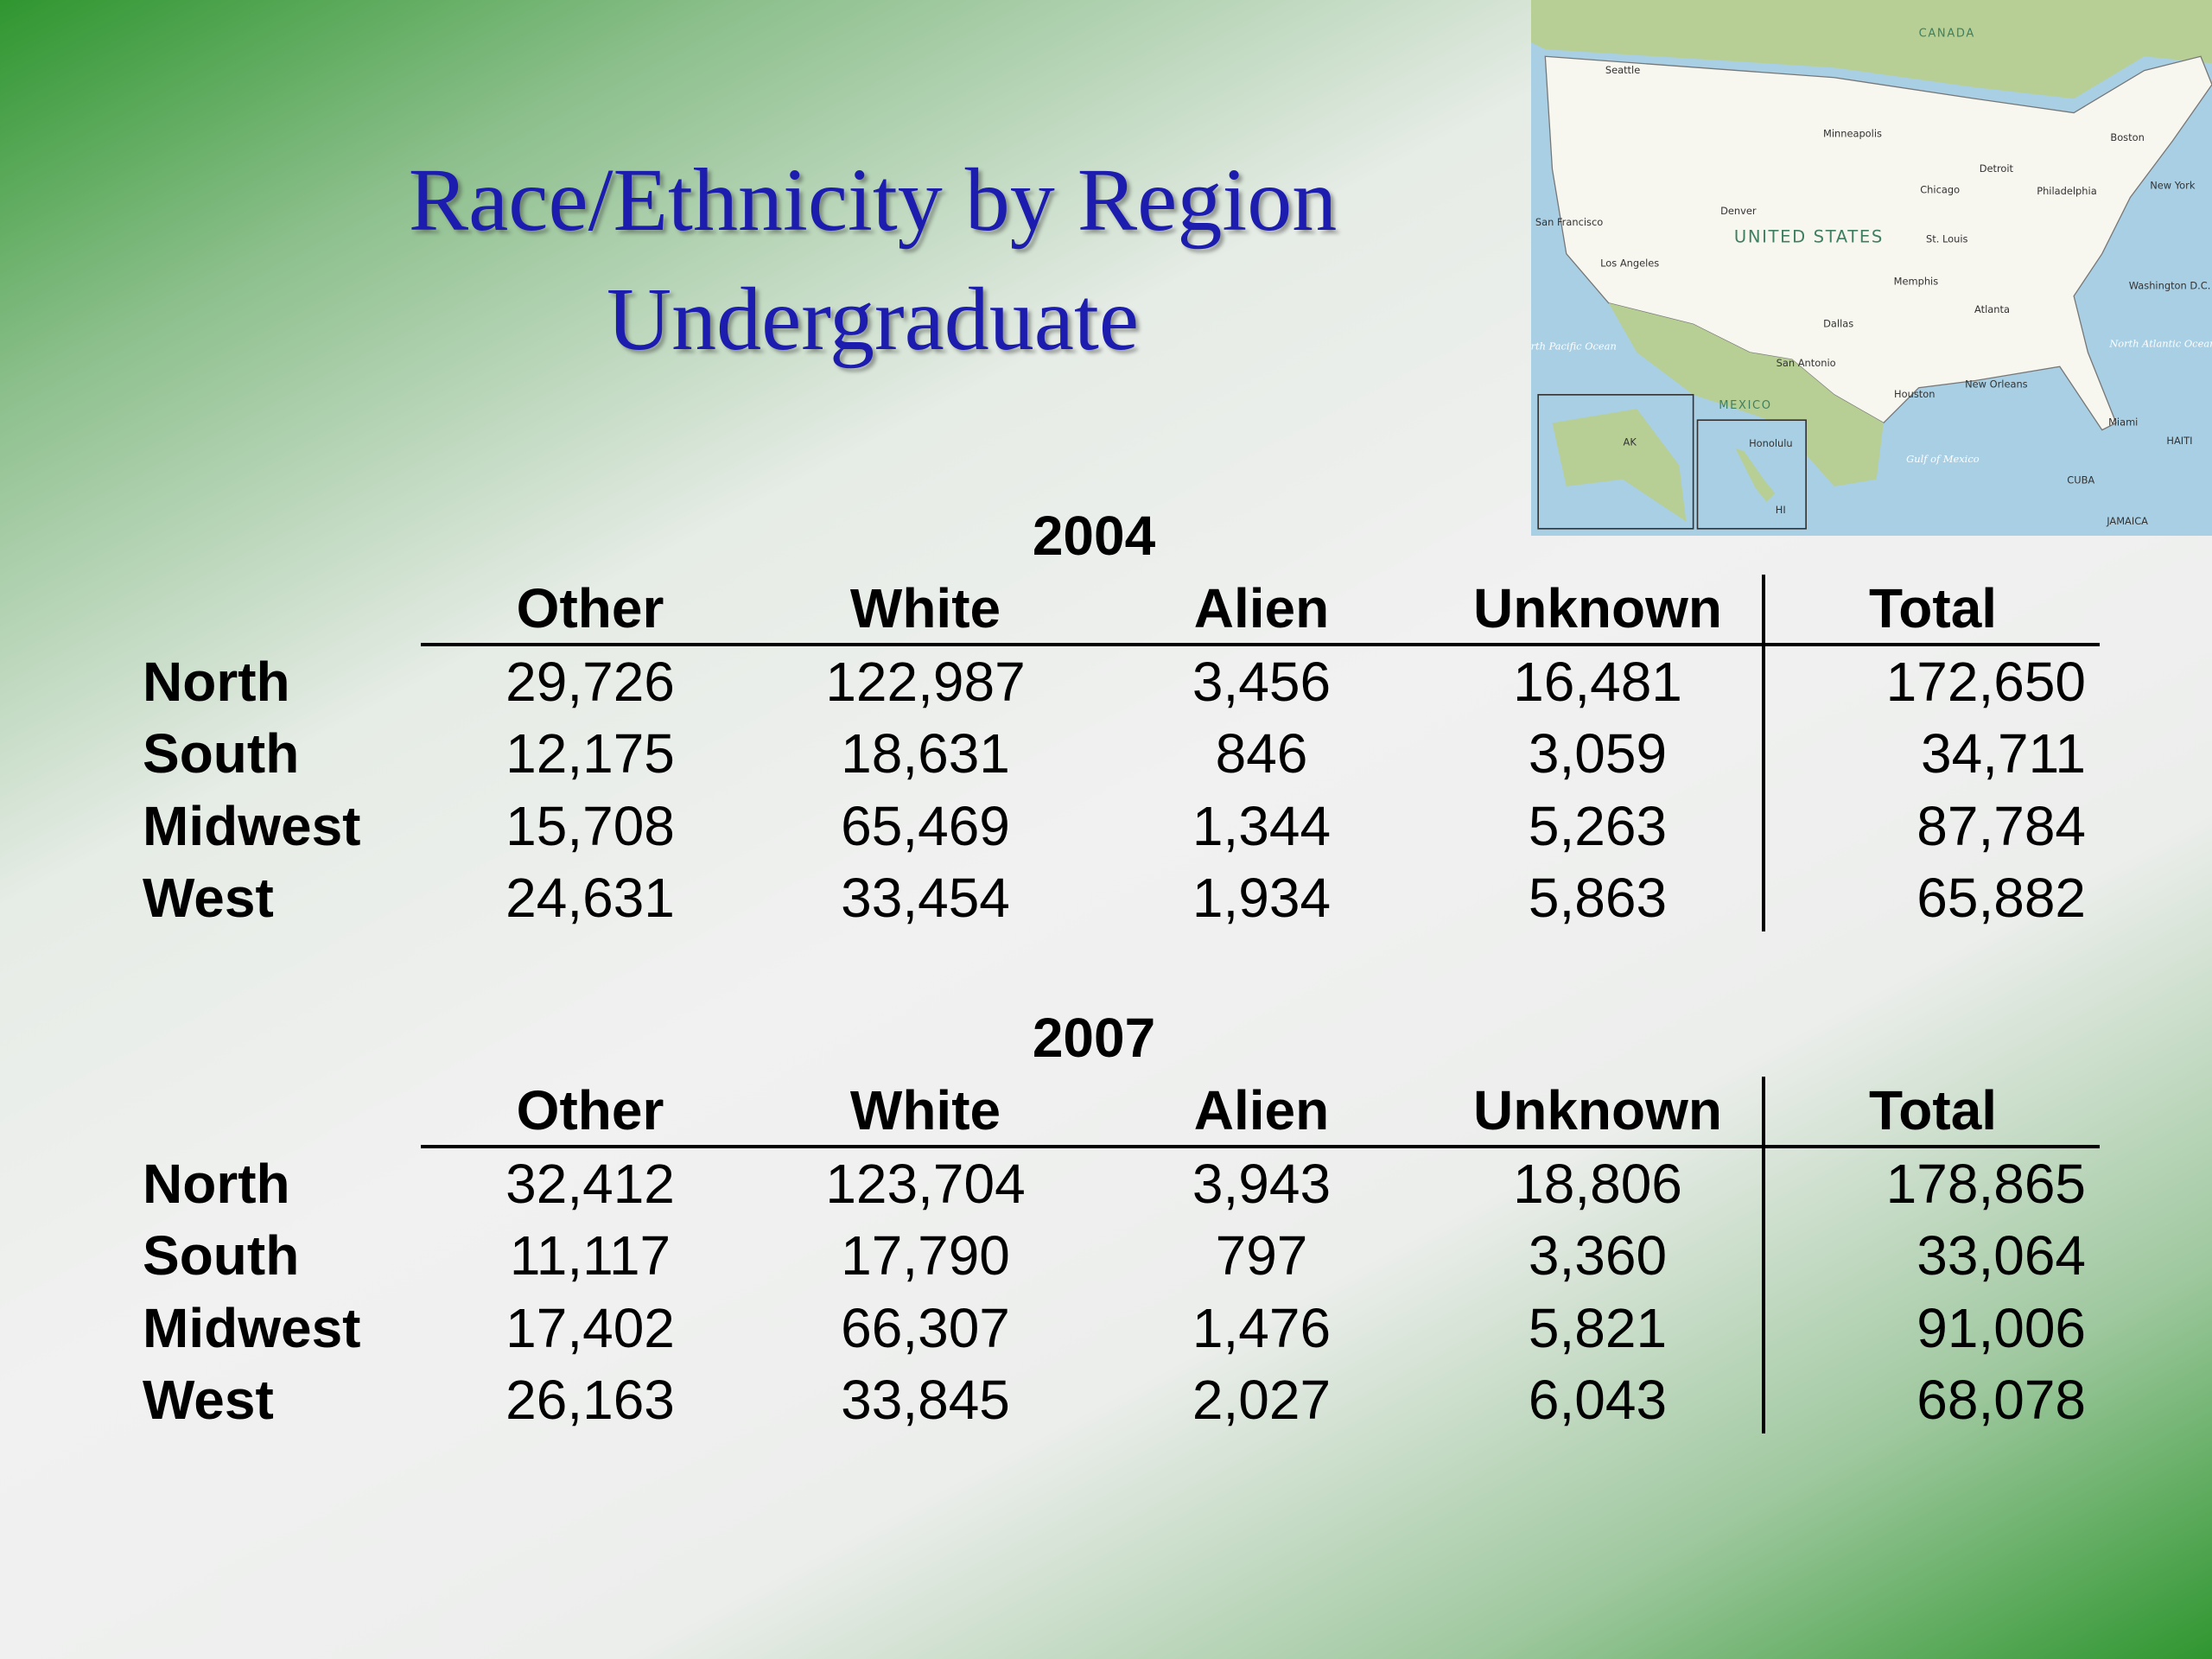 This screenshot has width=2212, height=1659. Describe the element at coordinates (2001, 897) in the screenshot. I see `table-cell: 65,882` at that location.